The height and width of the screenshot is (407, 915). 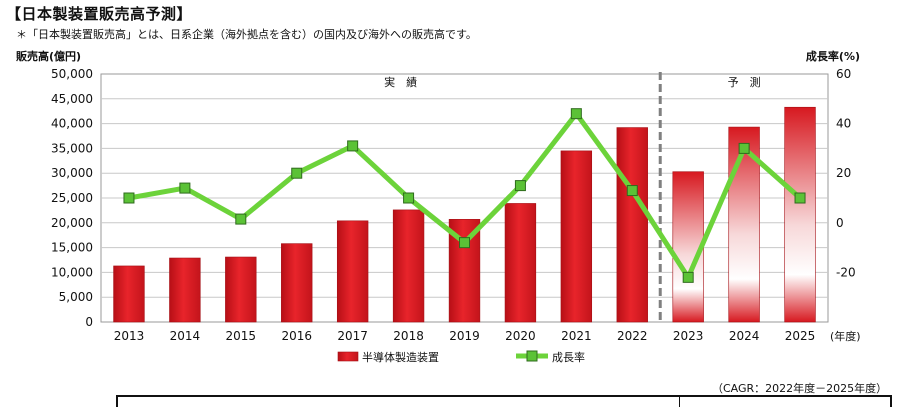 I want to click on growth-marker-2024, so click(x=744, y=148).